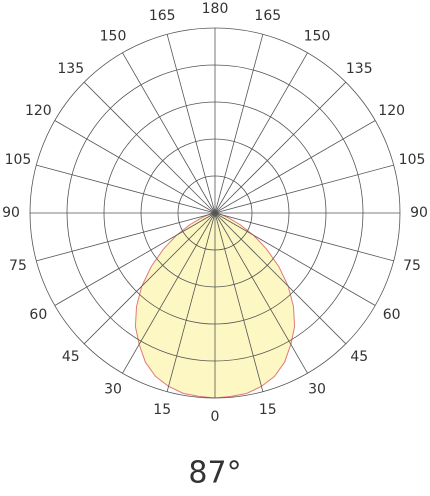 The height and width of the screenshot is (496, 430). I want to click on angle-label: 180, so click(215, 9).